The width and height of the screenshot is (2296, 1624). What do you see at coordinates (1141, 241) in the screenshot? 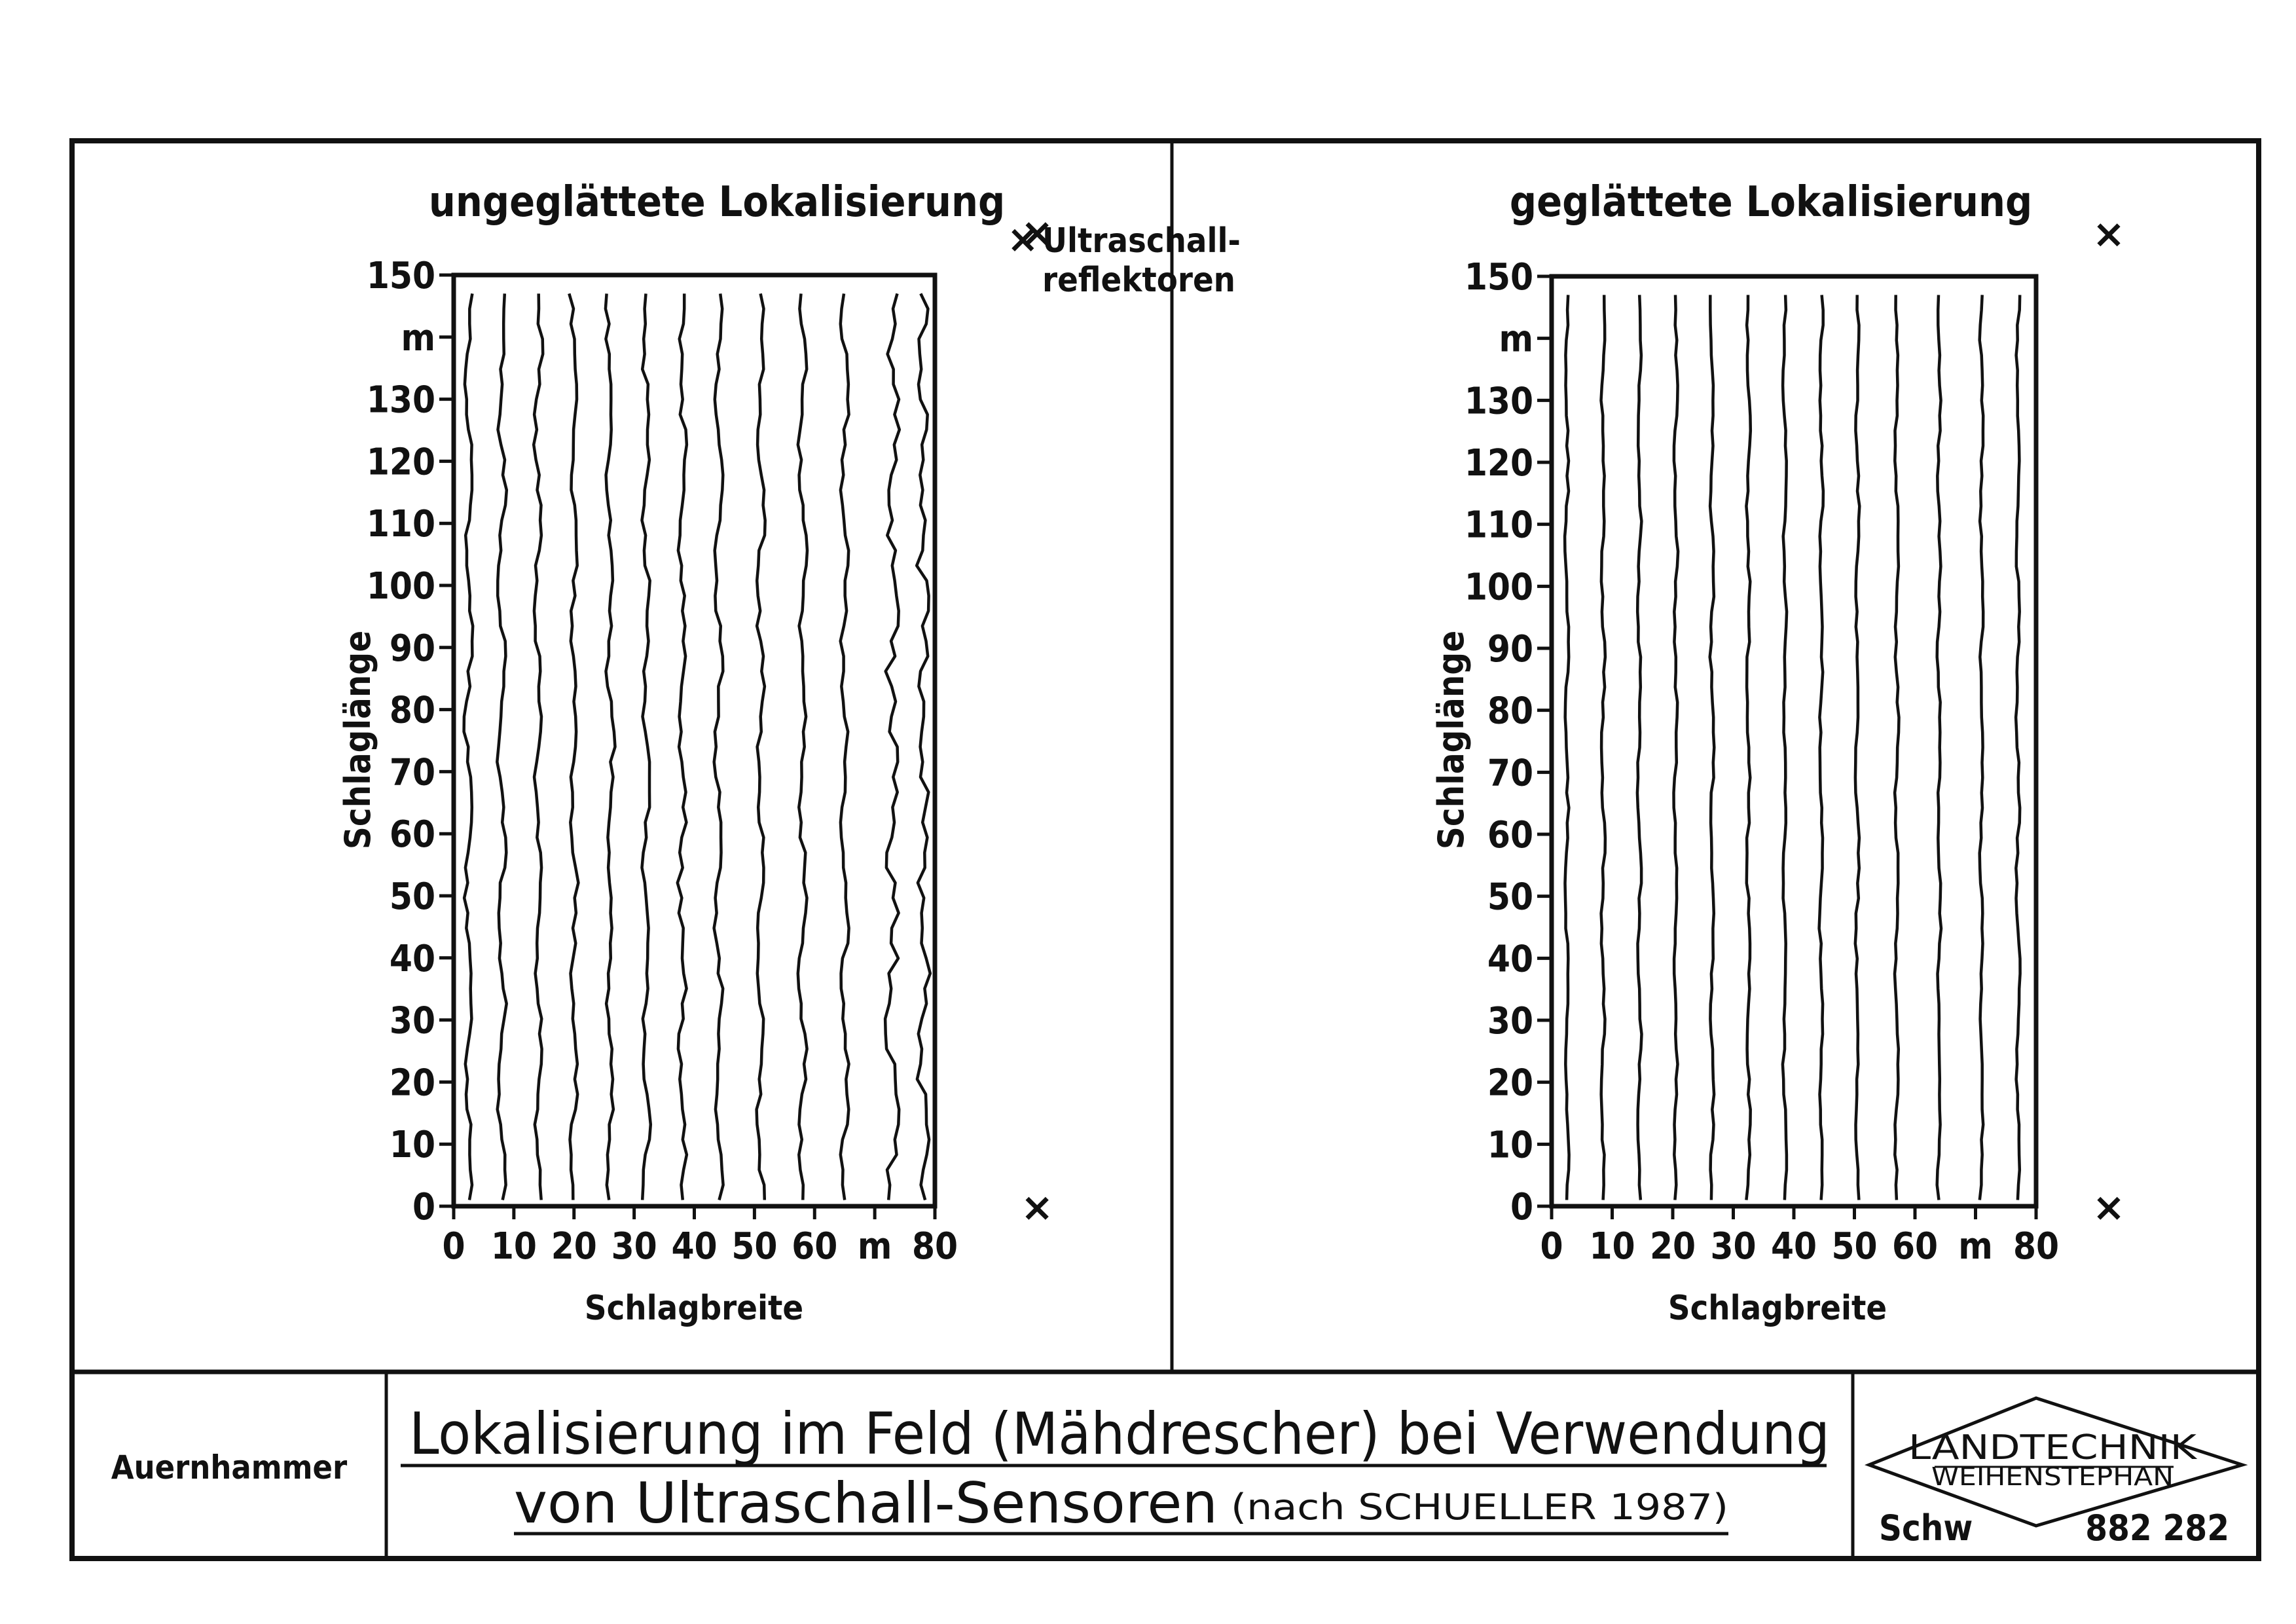
I see `legend-line-1: Ultraschall-` at bounding box center [1141, 241].